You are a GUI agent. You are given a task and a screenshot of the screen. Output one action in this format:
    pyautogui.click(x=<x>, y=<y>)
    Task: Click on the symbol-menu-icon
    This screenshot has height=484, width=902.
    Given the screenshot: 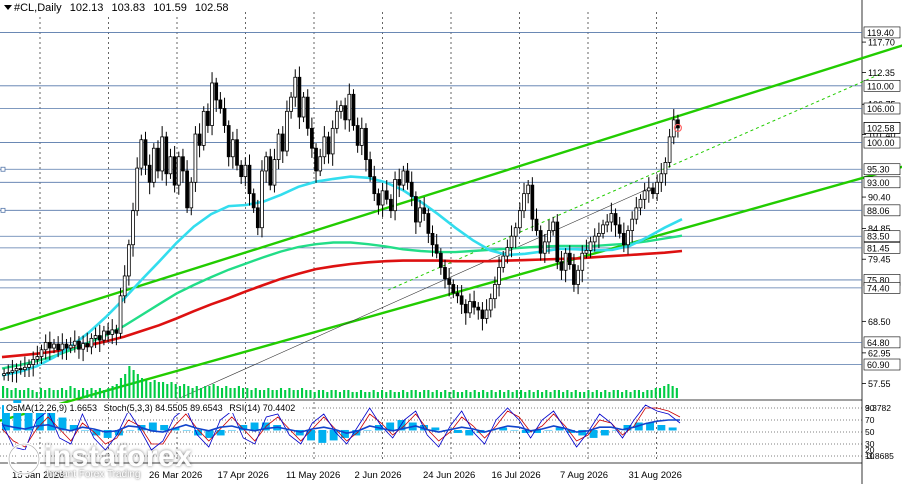 What is the action you would take?
    pyautogui.click(x=8, y=7)
    